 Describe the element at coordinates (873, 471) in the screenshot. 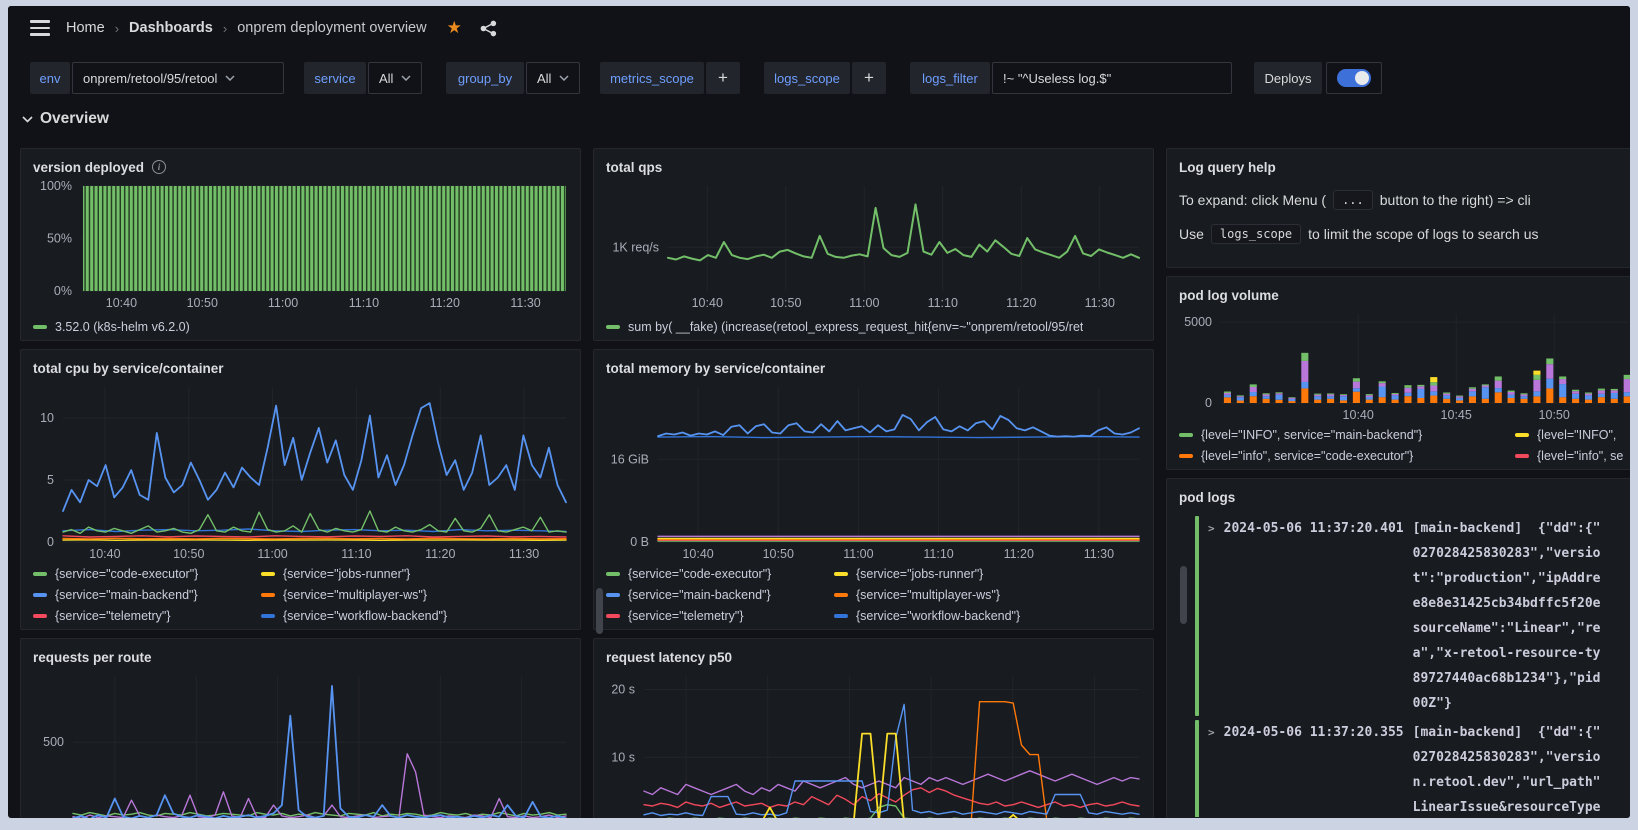

I see `total-memory-chart: 10:40 10:50 11:00 11:10 11:20 11:30 16 GiB 0 B` at that location.